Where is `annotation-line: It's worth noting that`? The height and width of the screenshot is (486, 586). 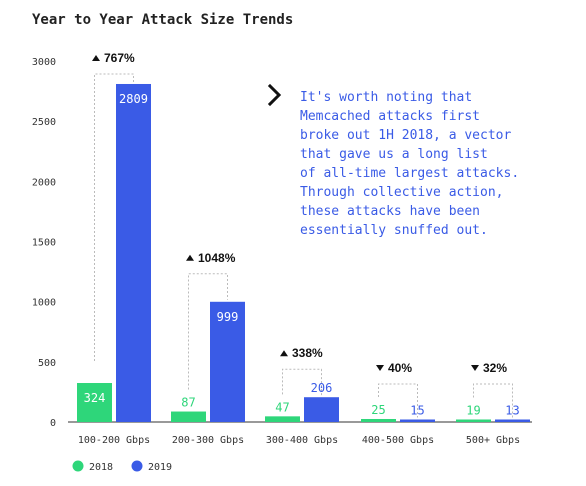 annotation-line: It's worth noting that is located at coordinates (386, 97).